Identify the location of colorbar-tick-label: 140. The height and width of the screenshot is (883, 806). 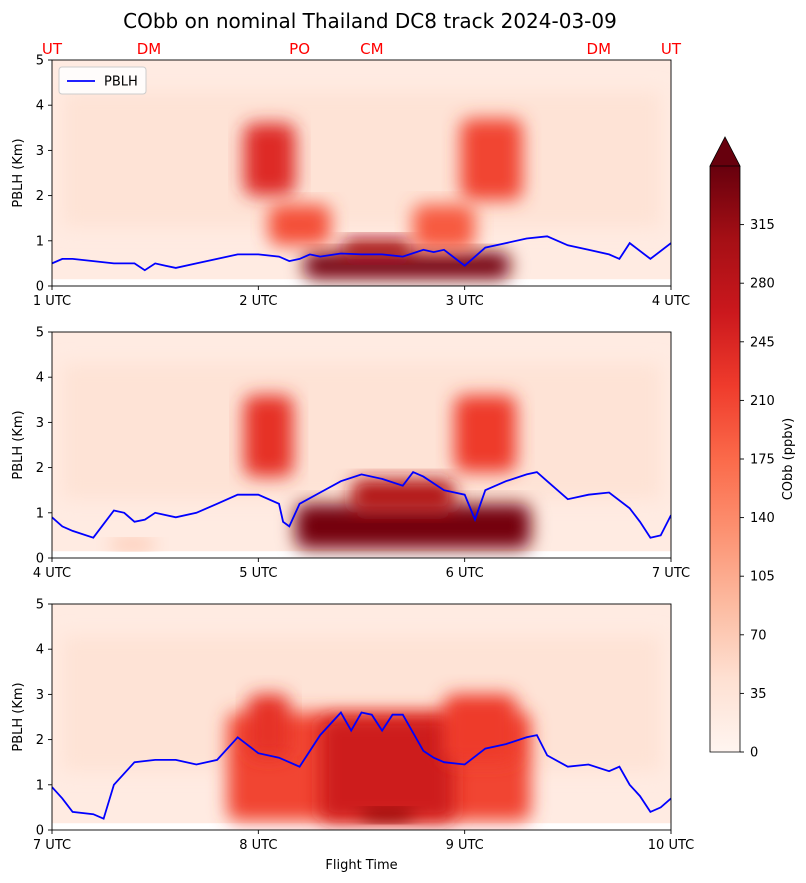
(762, 518).